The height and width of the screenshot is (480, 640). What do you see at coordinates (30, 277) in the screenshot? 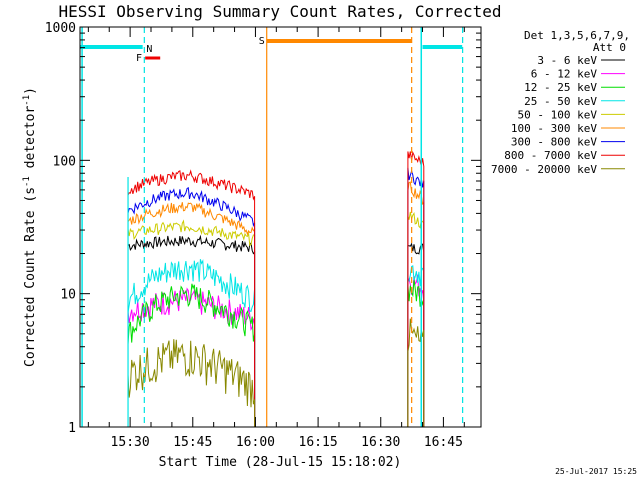
I see `y-axis-label-main: Corrected Count Rate (s` at bounding box center [30, 277].